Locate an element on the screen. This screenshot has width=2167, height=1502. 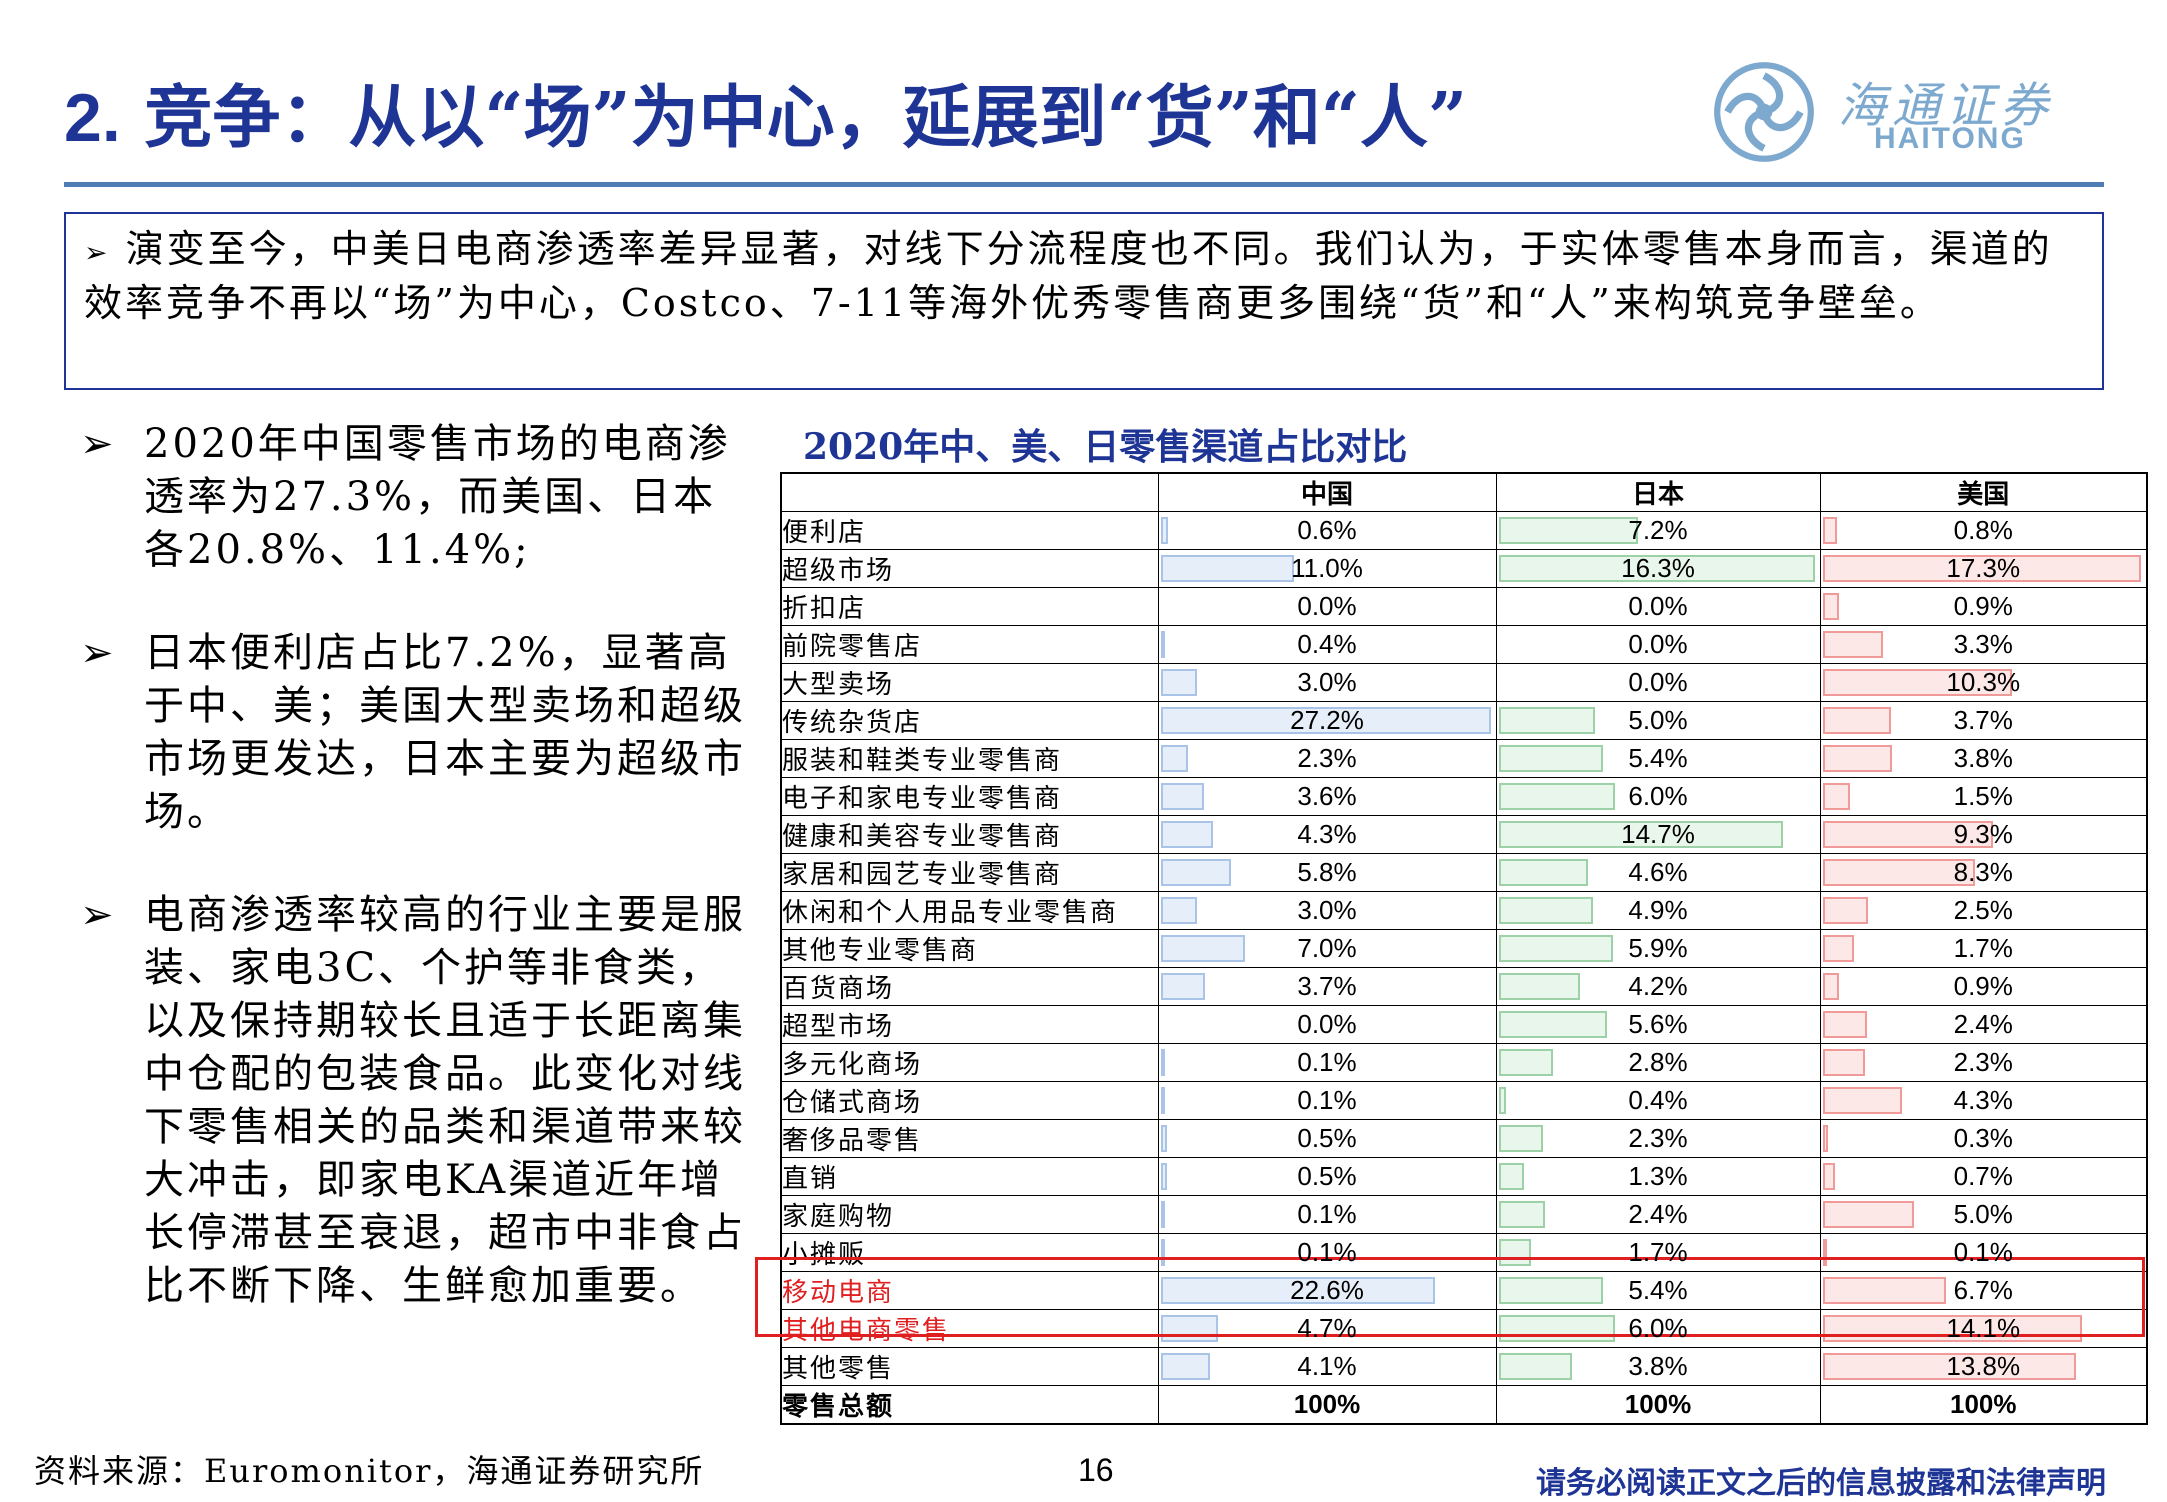
data-label-cn: 4.7% is located at coordinates (1327, 1328).